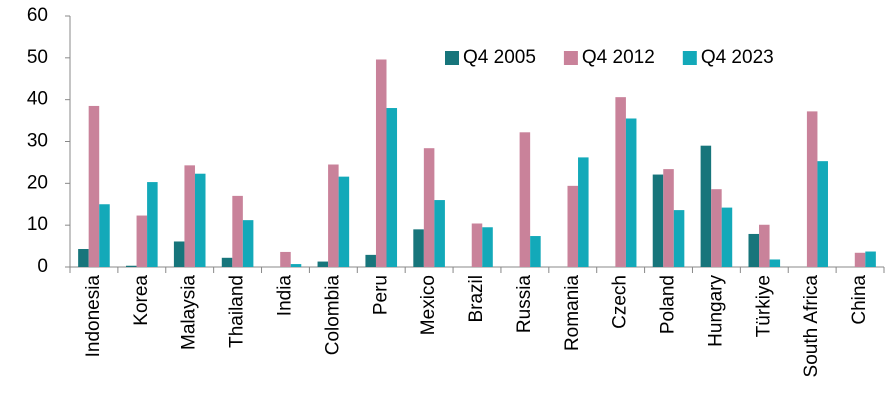  Describe the element at coordinates (37, 224) in the screenshot. I see `y-tick-label: 10` at that location.